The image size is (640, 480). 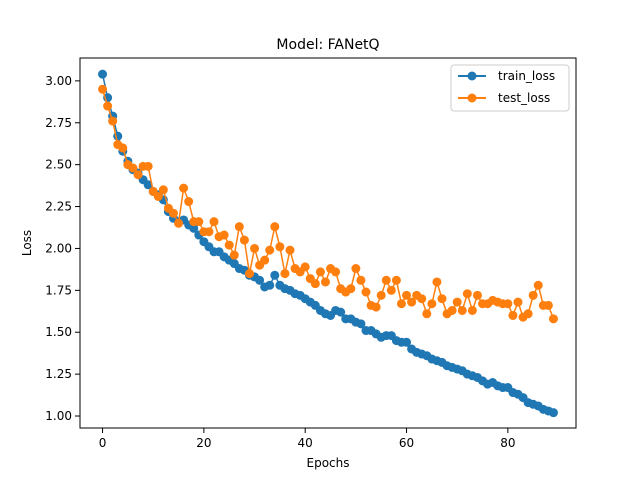 What do you see at coordinates (203, 443) in the screenshot?
I see `x-tick-label: 20` at bounding box center [203, 443].